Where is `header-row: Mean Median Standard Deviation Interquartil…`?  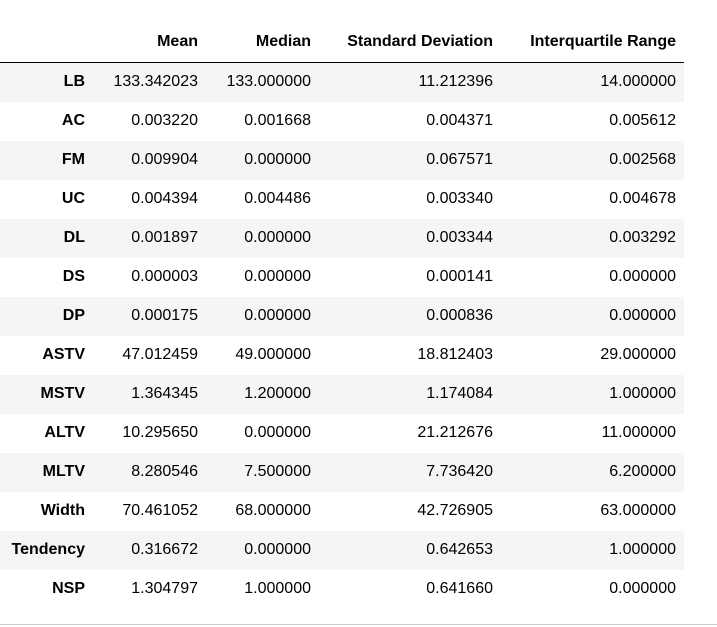 header-row: Mean Median Standard Deviation Interquartil… is located at coordinates (342, 42).